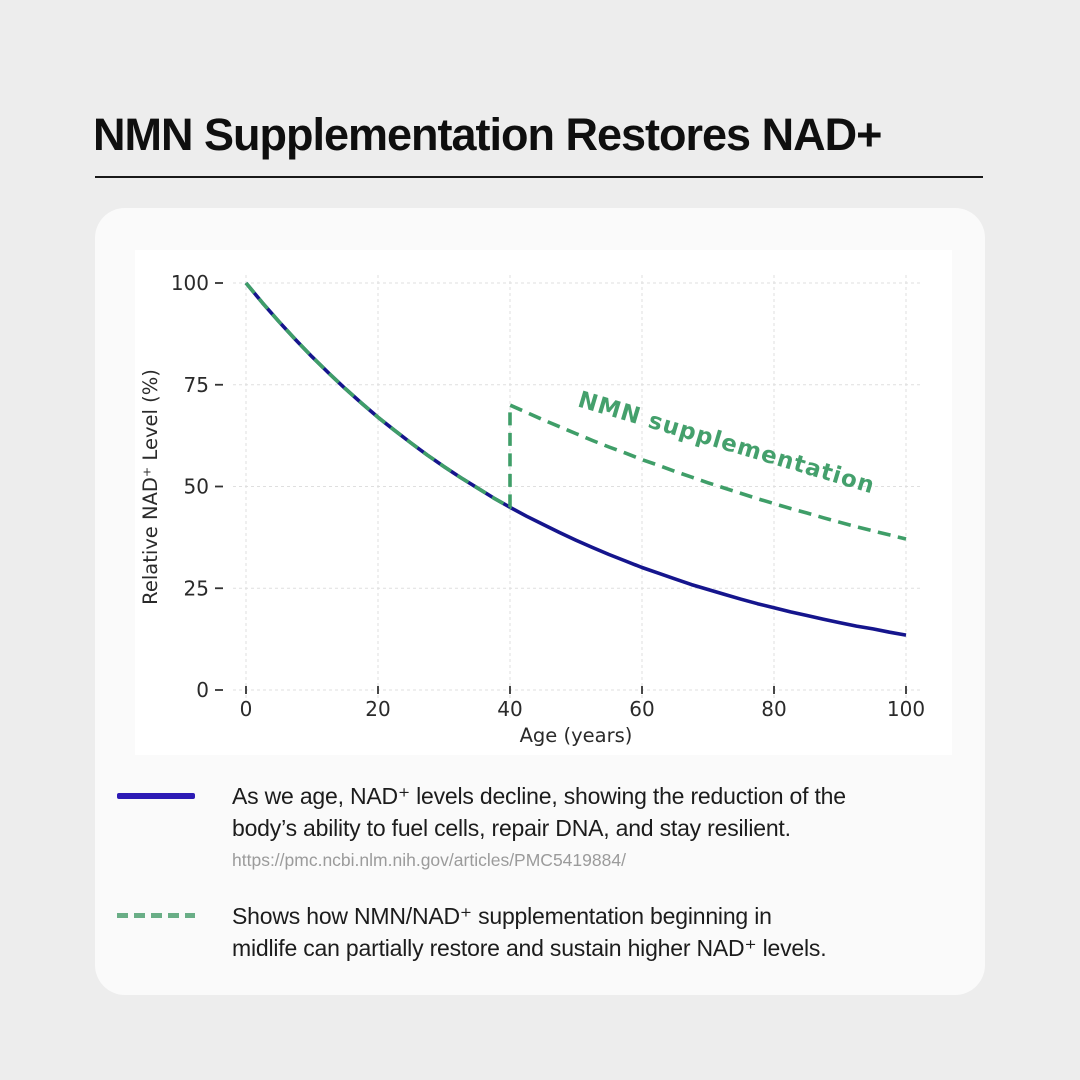 This screenshot has height=1080, width=1080. What do you see at coordinates (509, 709) in the screenshot?
I see `x-tick-label: 40` at bounding box center [509, 709].